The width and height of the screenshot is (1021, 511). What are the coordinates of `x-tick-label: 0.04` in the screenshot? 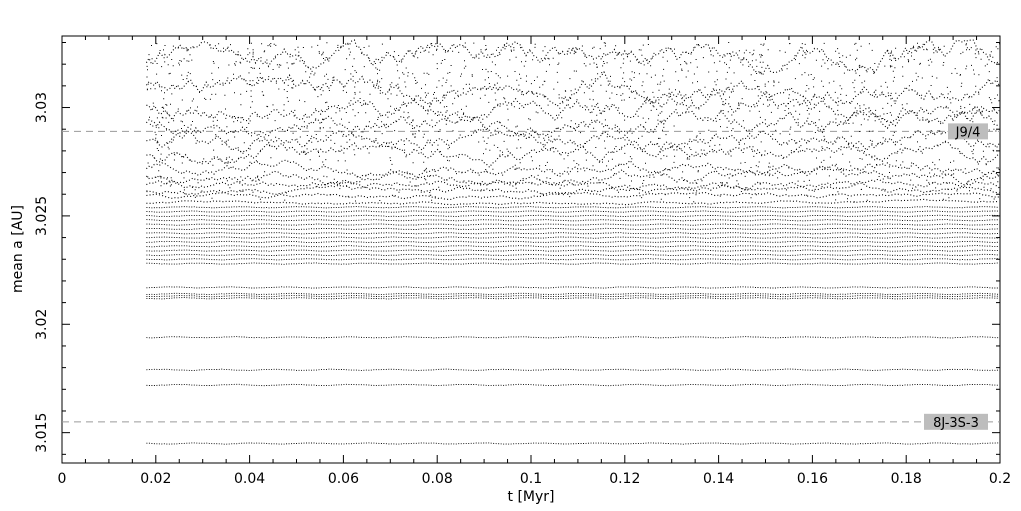 It's located at (249, 479).